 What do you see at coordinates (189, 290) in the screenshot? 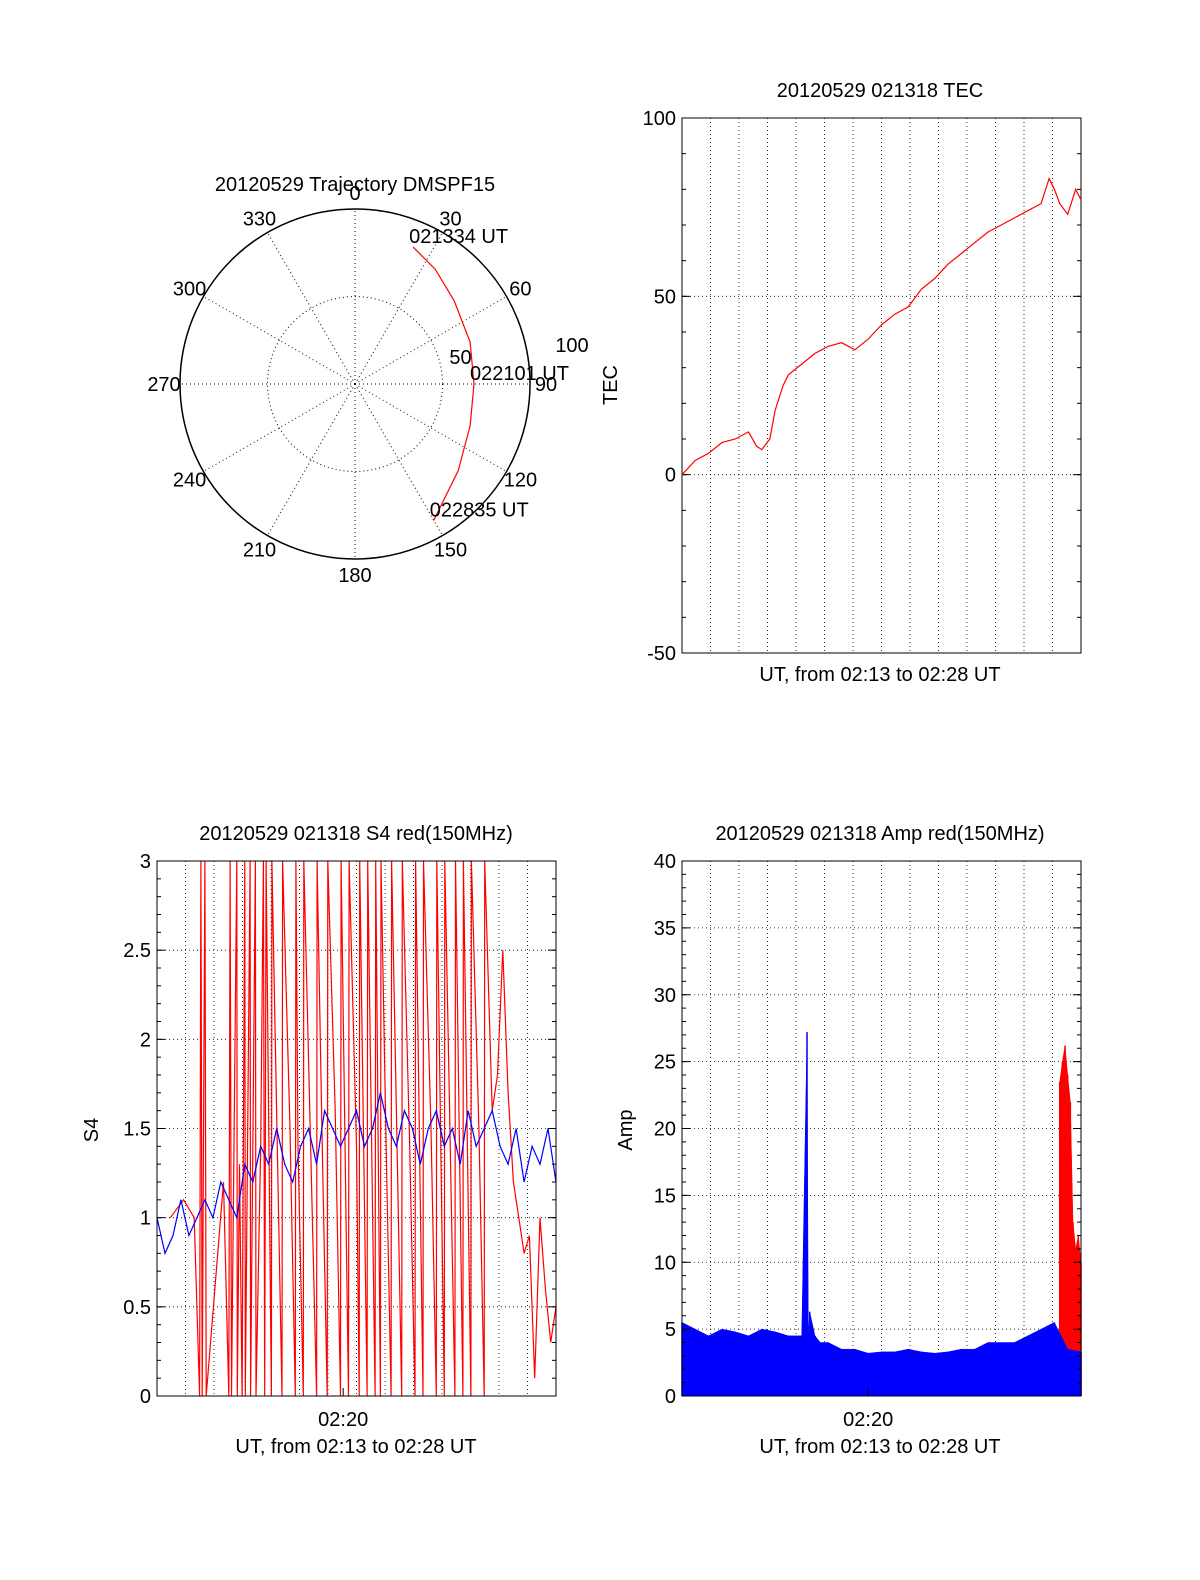
I see `polar-angle-label: 300` at bounding box center [189, 290].